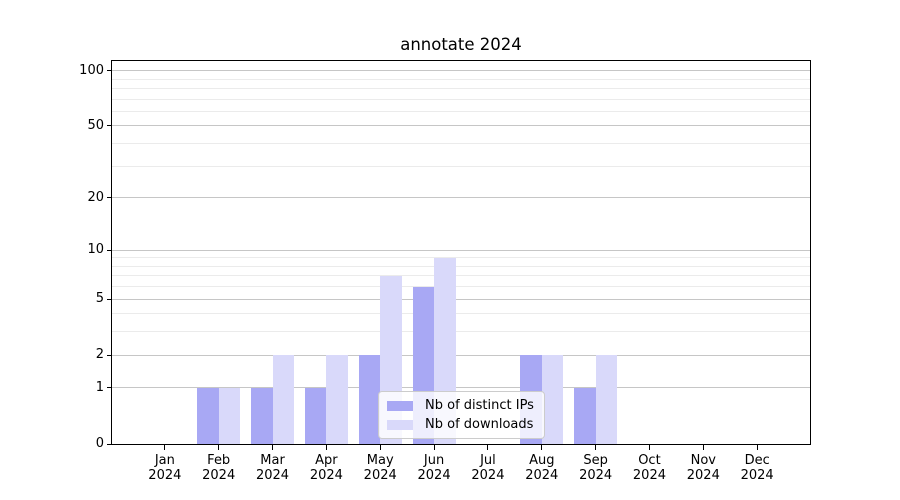 This screenshot has width=900, height=500. What do you see at coordinates (99, 355) in the screenshot?
I see `y-tick-label: 2` at bounding box center [99, 355].